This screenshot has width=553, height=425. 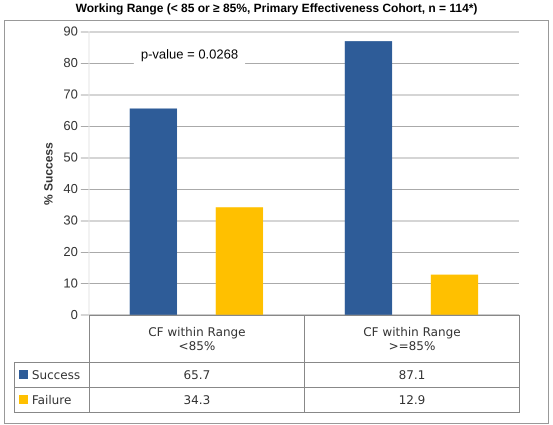 I want to click on y-tick-label: 70, so click(x=70, y=94).